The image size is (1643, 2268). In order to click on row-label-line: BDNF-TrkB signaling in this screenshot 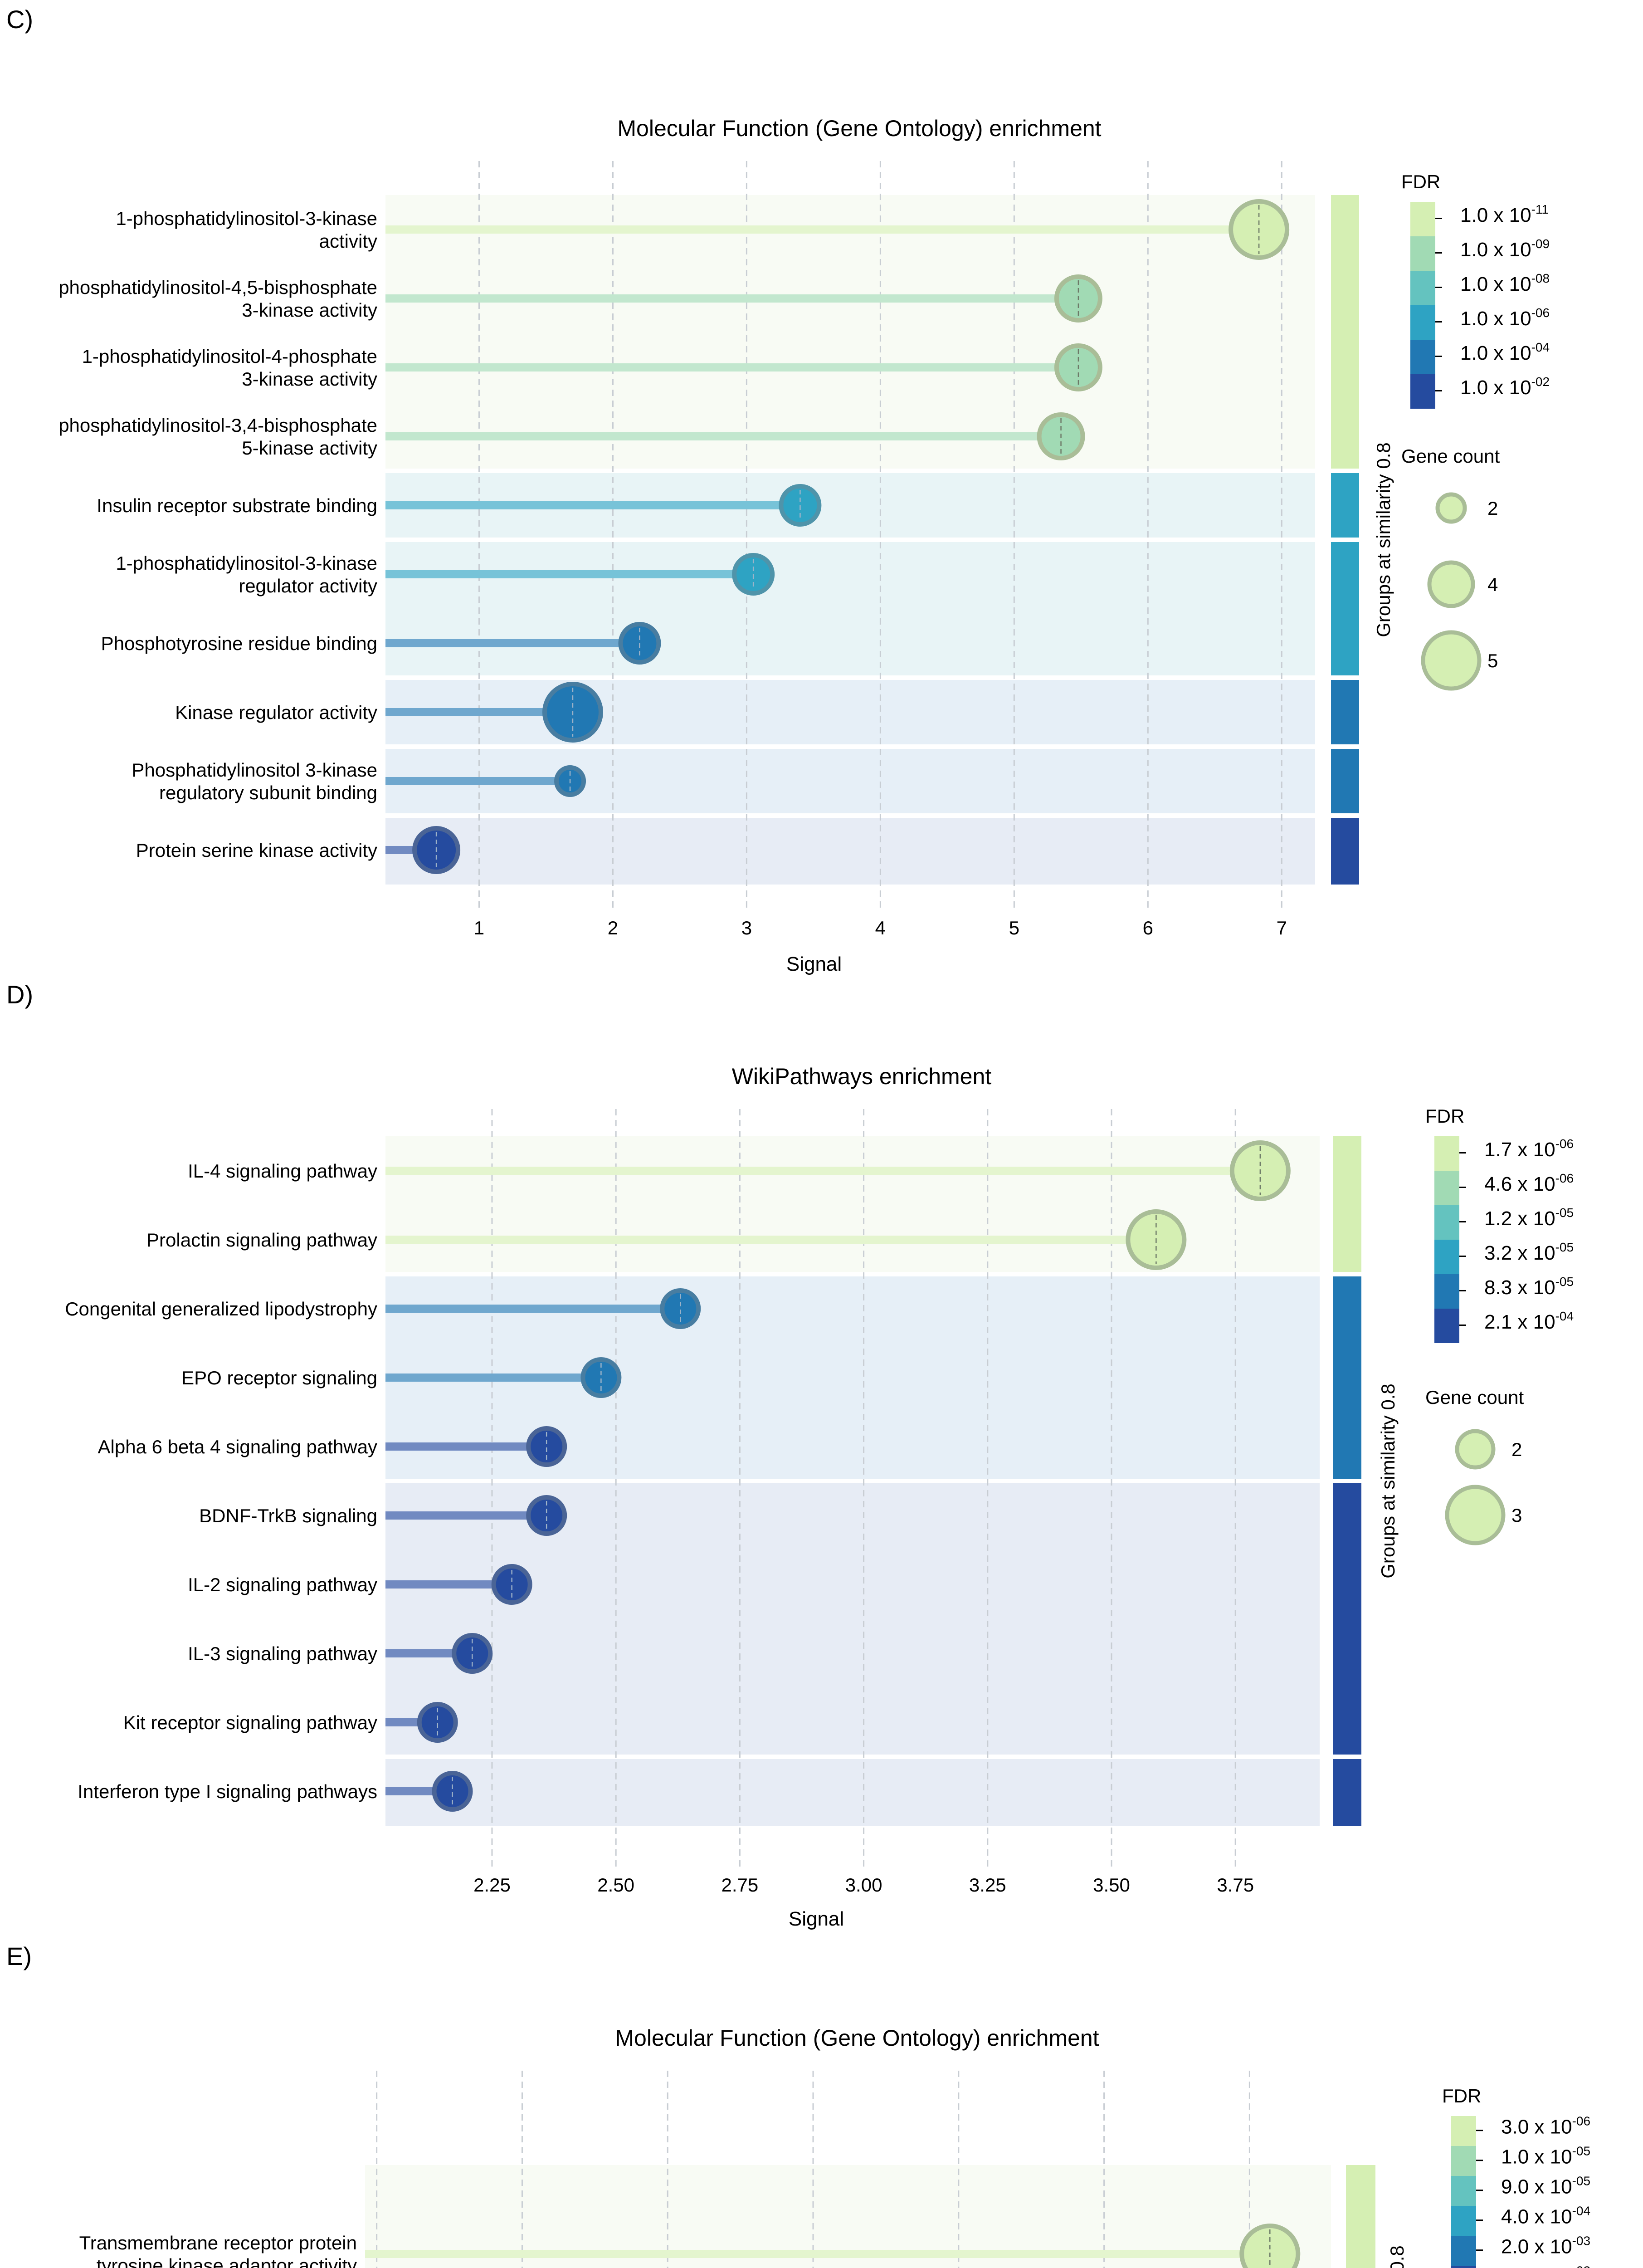, I will do `click(288, 1516)`.